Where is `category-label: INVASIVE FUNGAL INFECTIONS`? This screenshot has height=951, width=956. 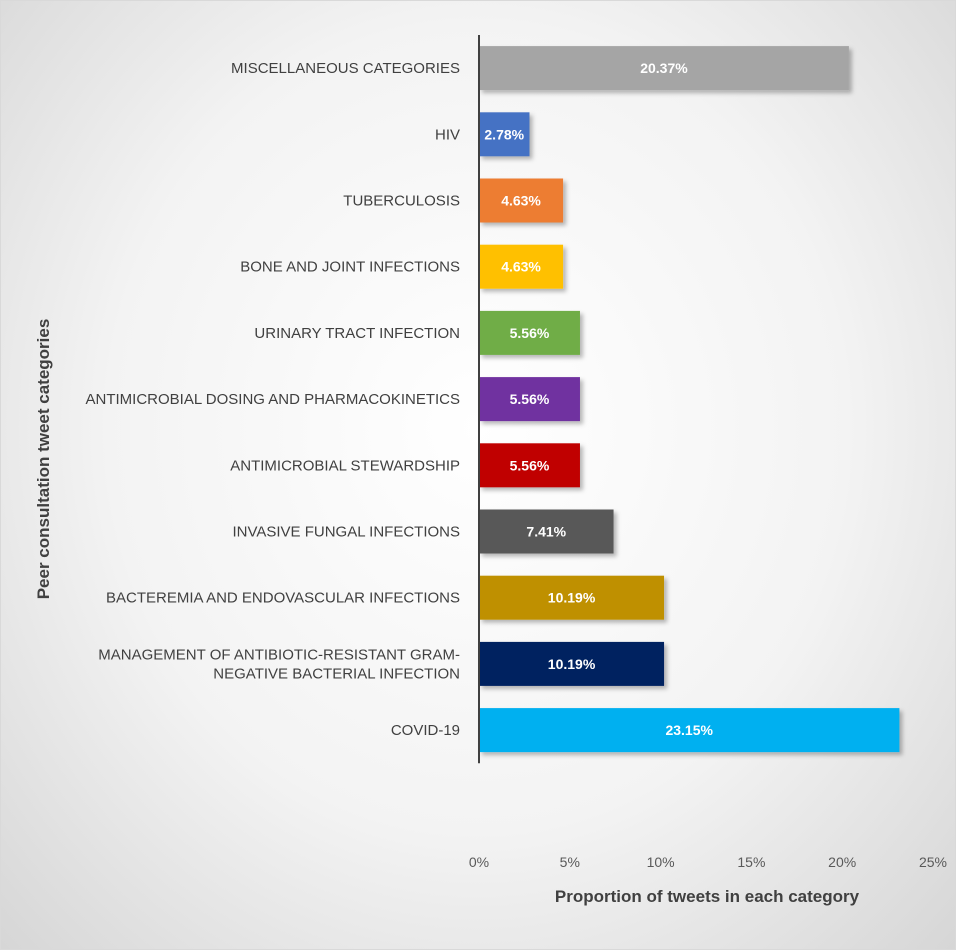
category-label: INVASIVE FUNGAL INFECTIONS is located at coordinates (346, 532).